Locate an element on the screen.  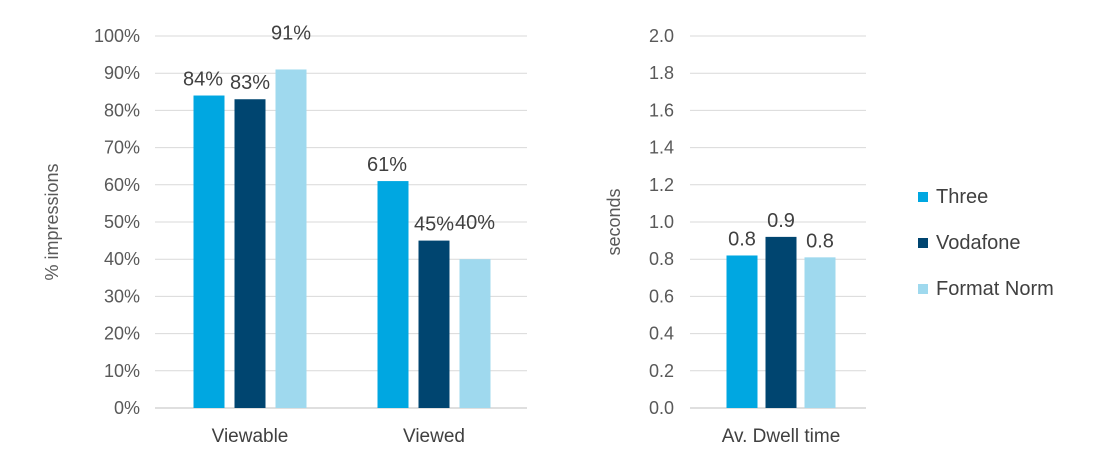
chart1-bar-vodafone-viewed is located at coordinates (434, 324).